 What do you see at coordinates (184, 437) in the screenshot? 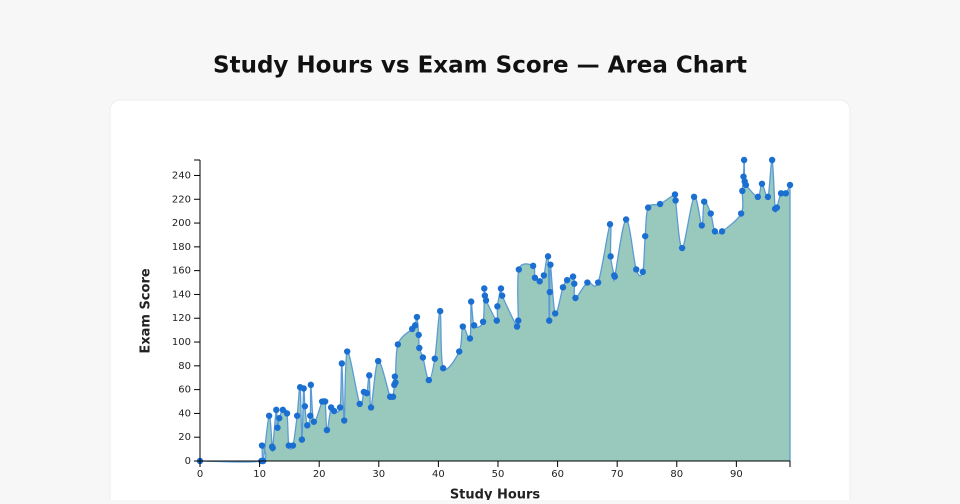
I see `y-tick-label: 20` at bounding box center [184, 437].